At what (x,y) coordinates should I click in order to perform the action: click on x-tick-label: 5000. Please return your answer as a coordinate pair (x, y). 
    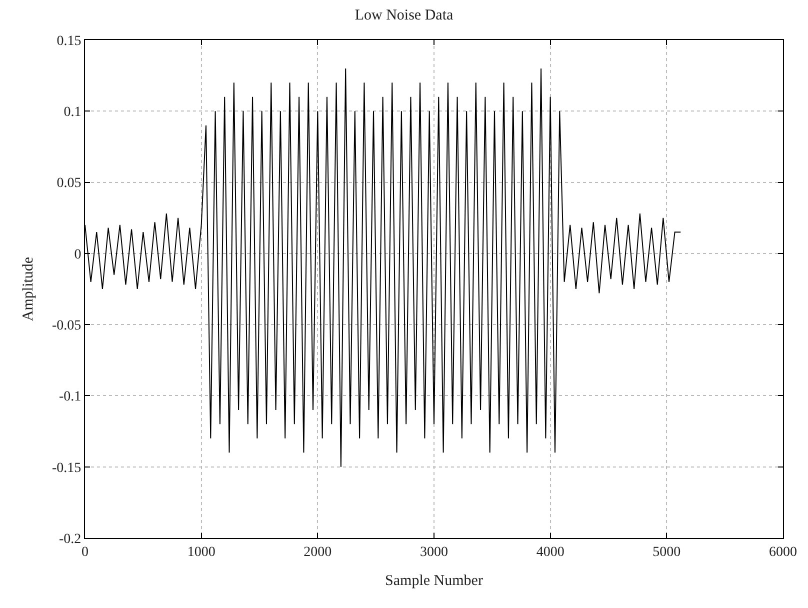
    Looking at the image, I should click on (666, 552).